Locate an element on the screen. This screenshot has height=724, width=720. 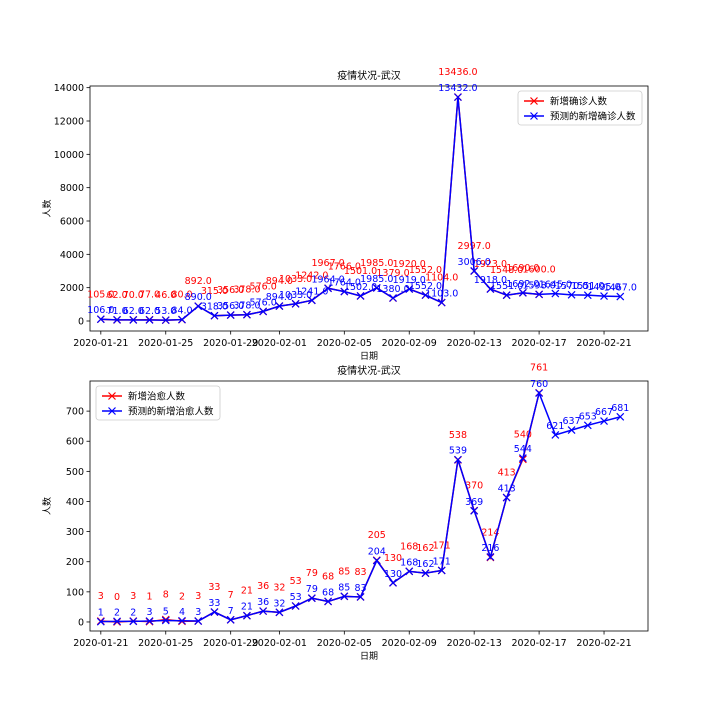
data-label: 79 is located at coordinates (312, 589).